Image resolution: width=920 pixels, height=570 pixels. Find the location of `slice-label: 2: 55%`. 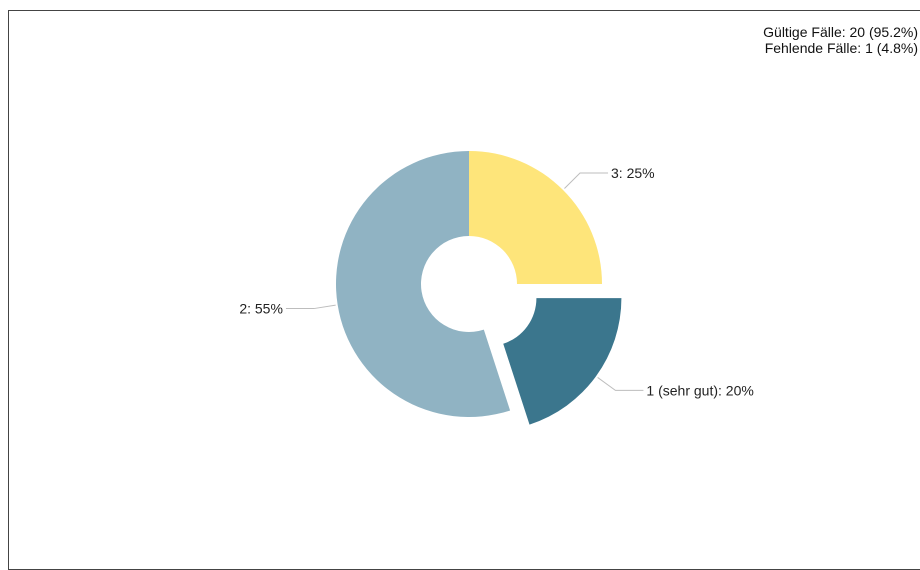

slice-label: 2: 55% is located at coordinates (261, 309).